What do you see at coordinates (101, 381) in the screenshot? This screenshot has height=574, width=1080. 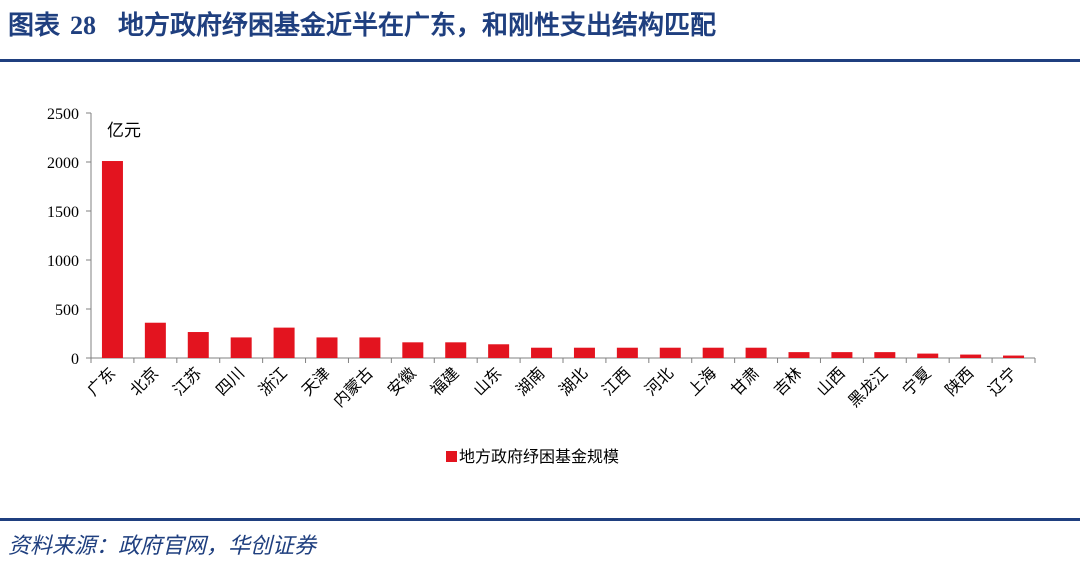 I see `x-category-label: 广东` at bounding box center [101, 381].